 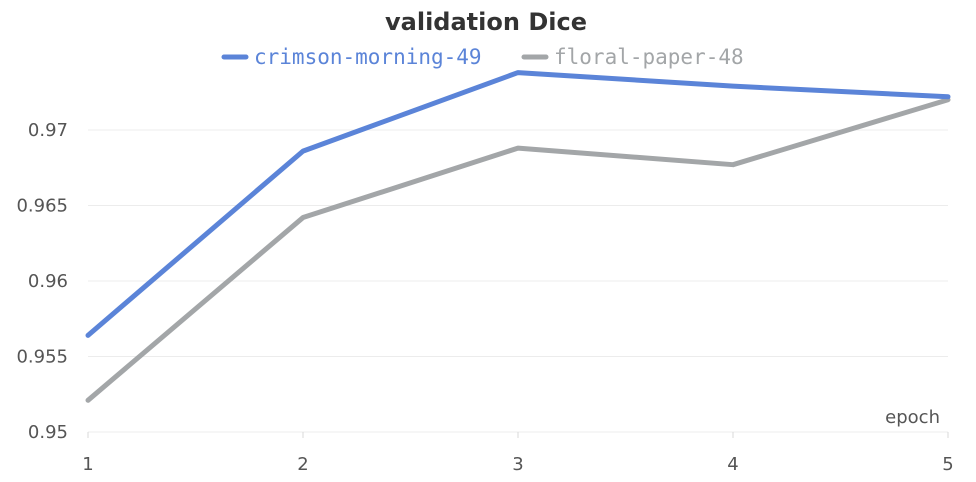 I want to click on x-tick-label: 5, so click(x=947, y=464).